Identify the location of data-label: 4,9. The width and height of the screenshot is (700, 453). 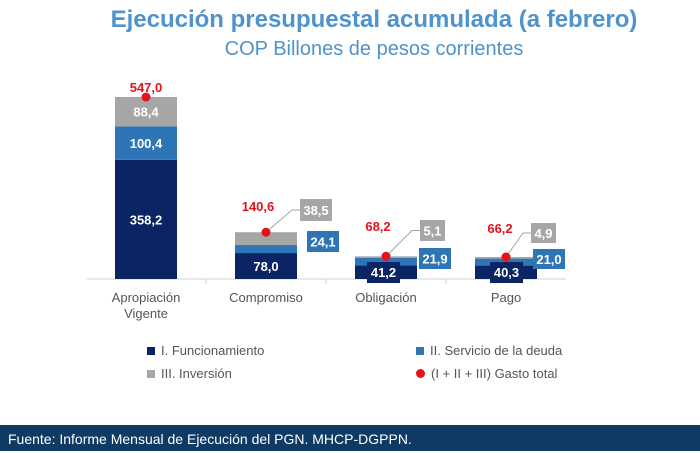
(543, 233).